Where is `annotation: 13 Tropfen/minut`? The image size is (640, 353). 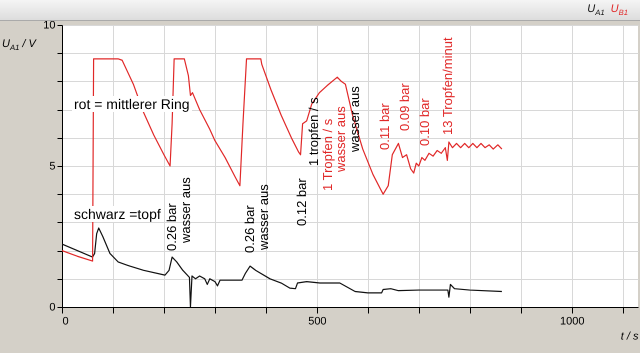 annotation: 13 Tropfen/minut is located at coordinates (447, 86).